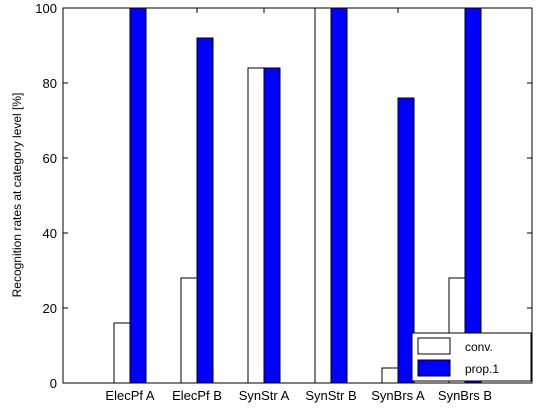  I want to click on y-tick-label: 20, so click(50, 308).